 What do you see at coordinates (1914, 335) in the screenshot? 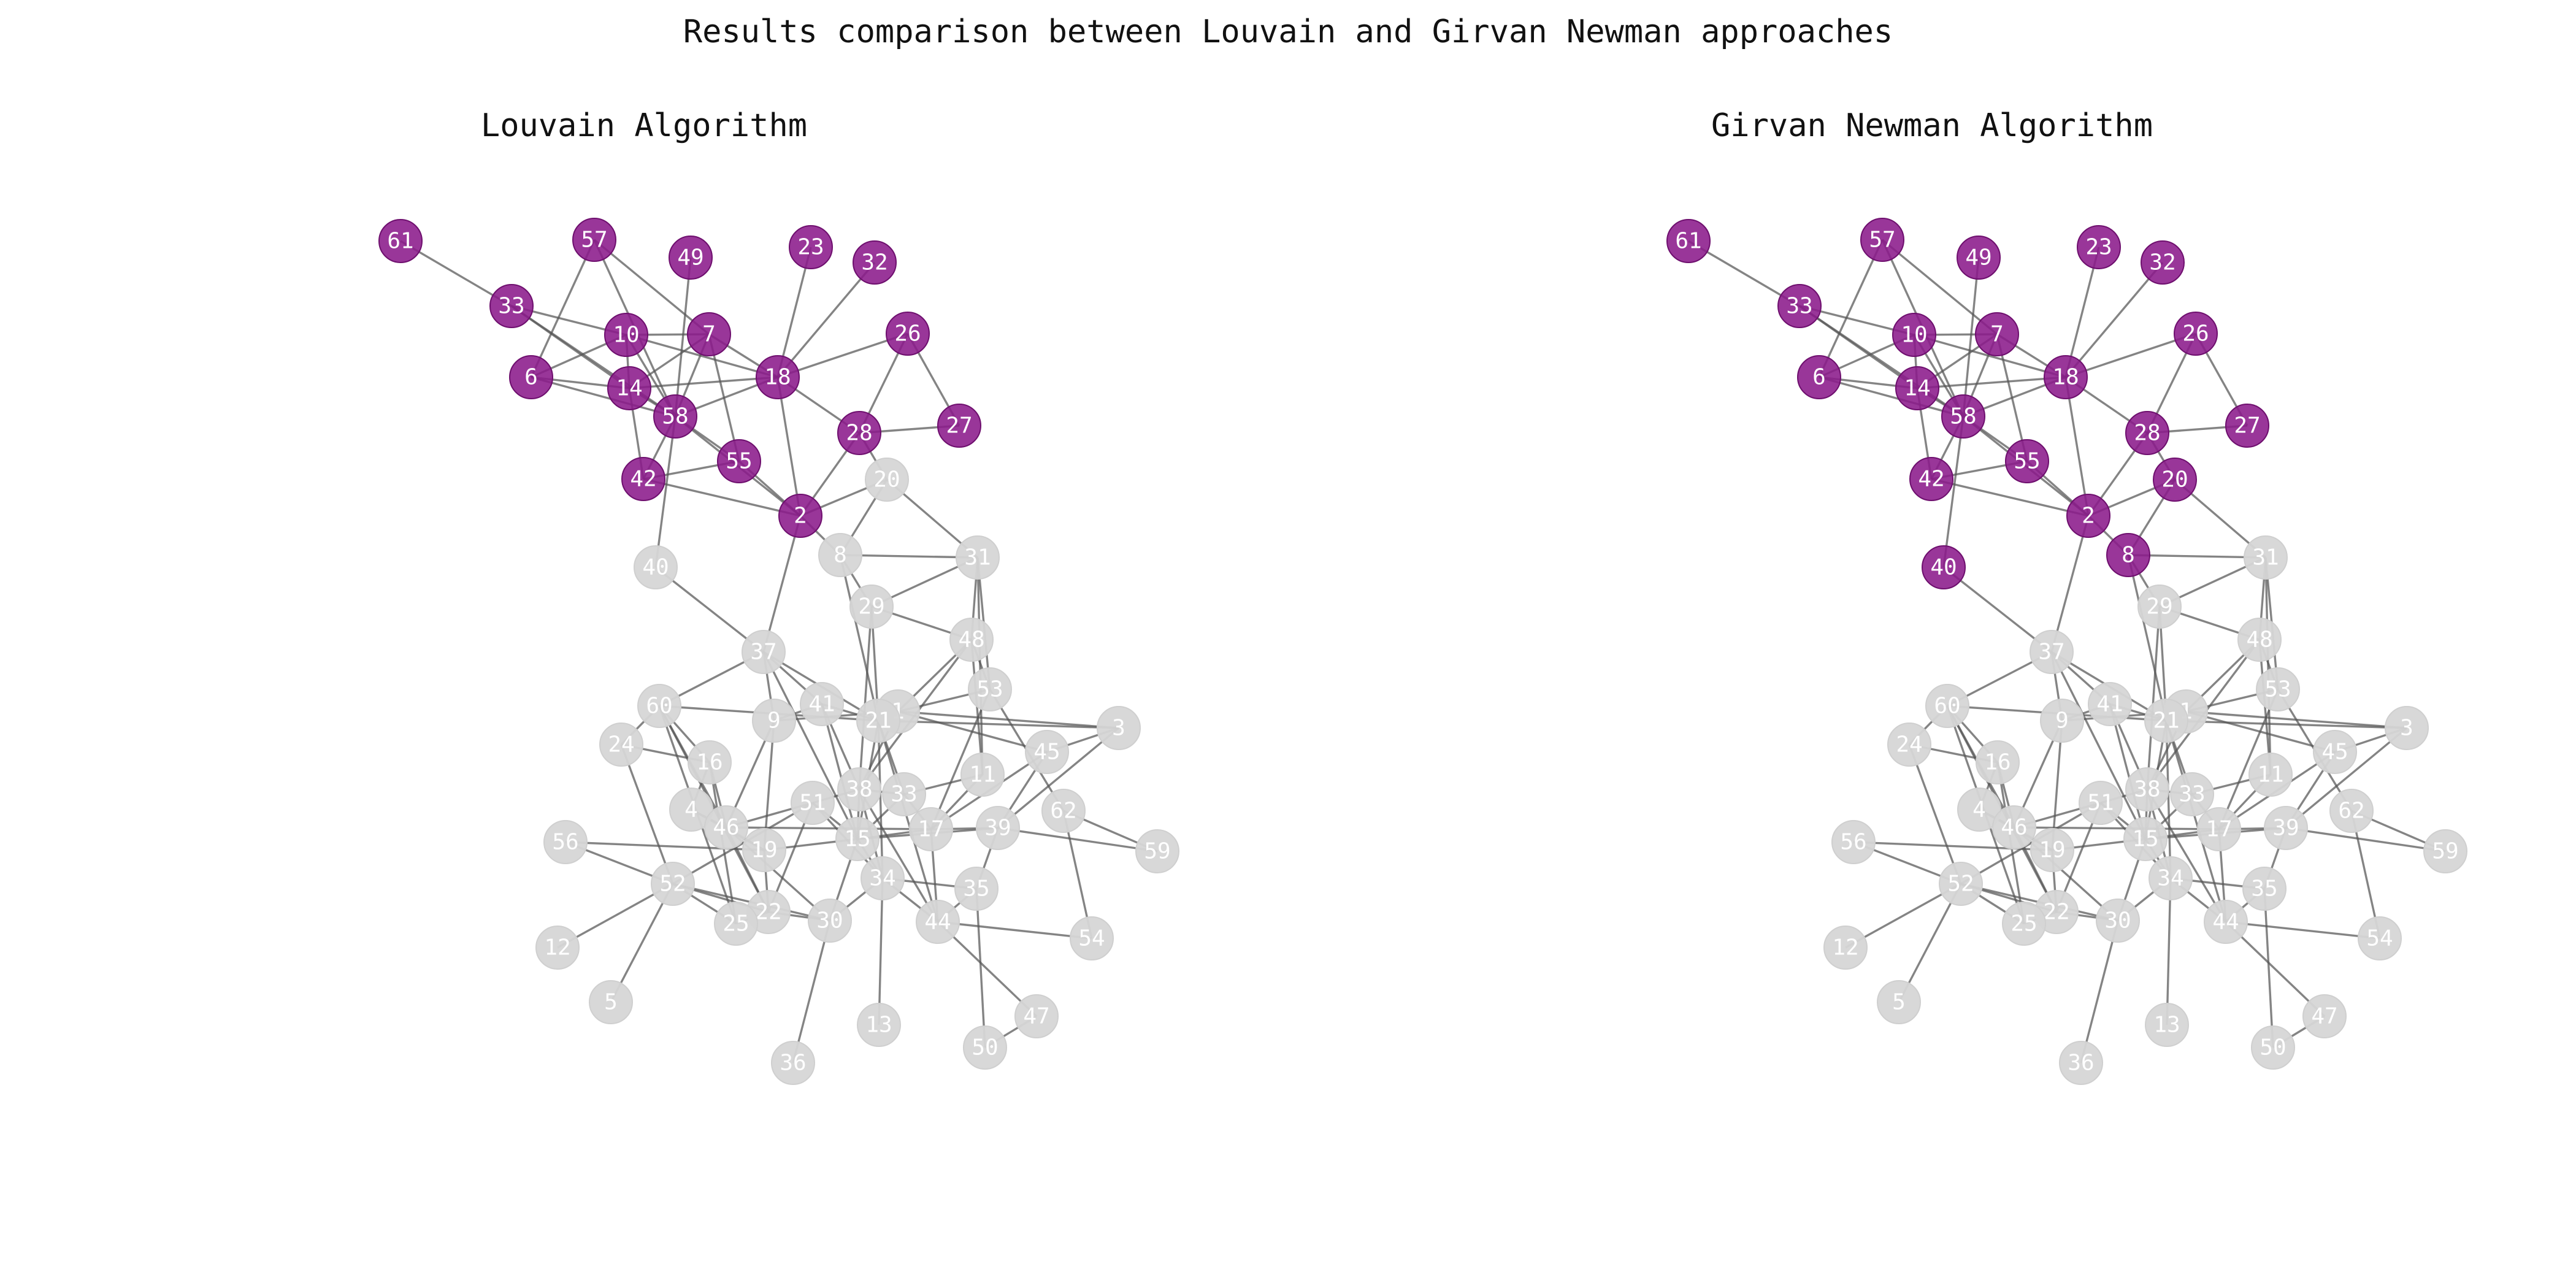
I see `node: 10` at bounding box center [1914, 335].